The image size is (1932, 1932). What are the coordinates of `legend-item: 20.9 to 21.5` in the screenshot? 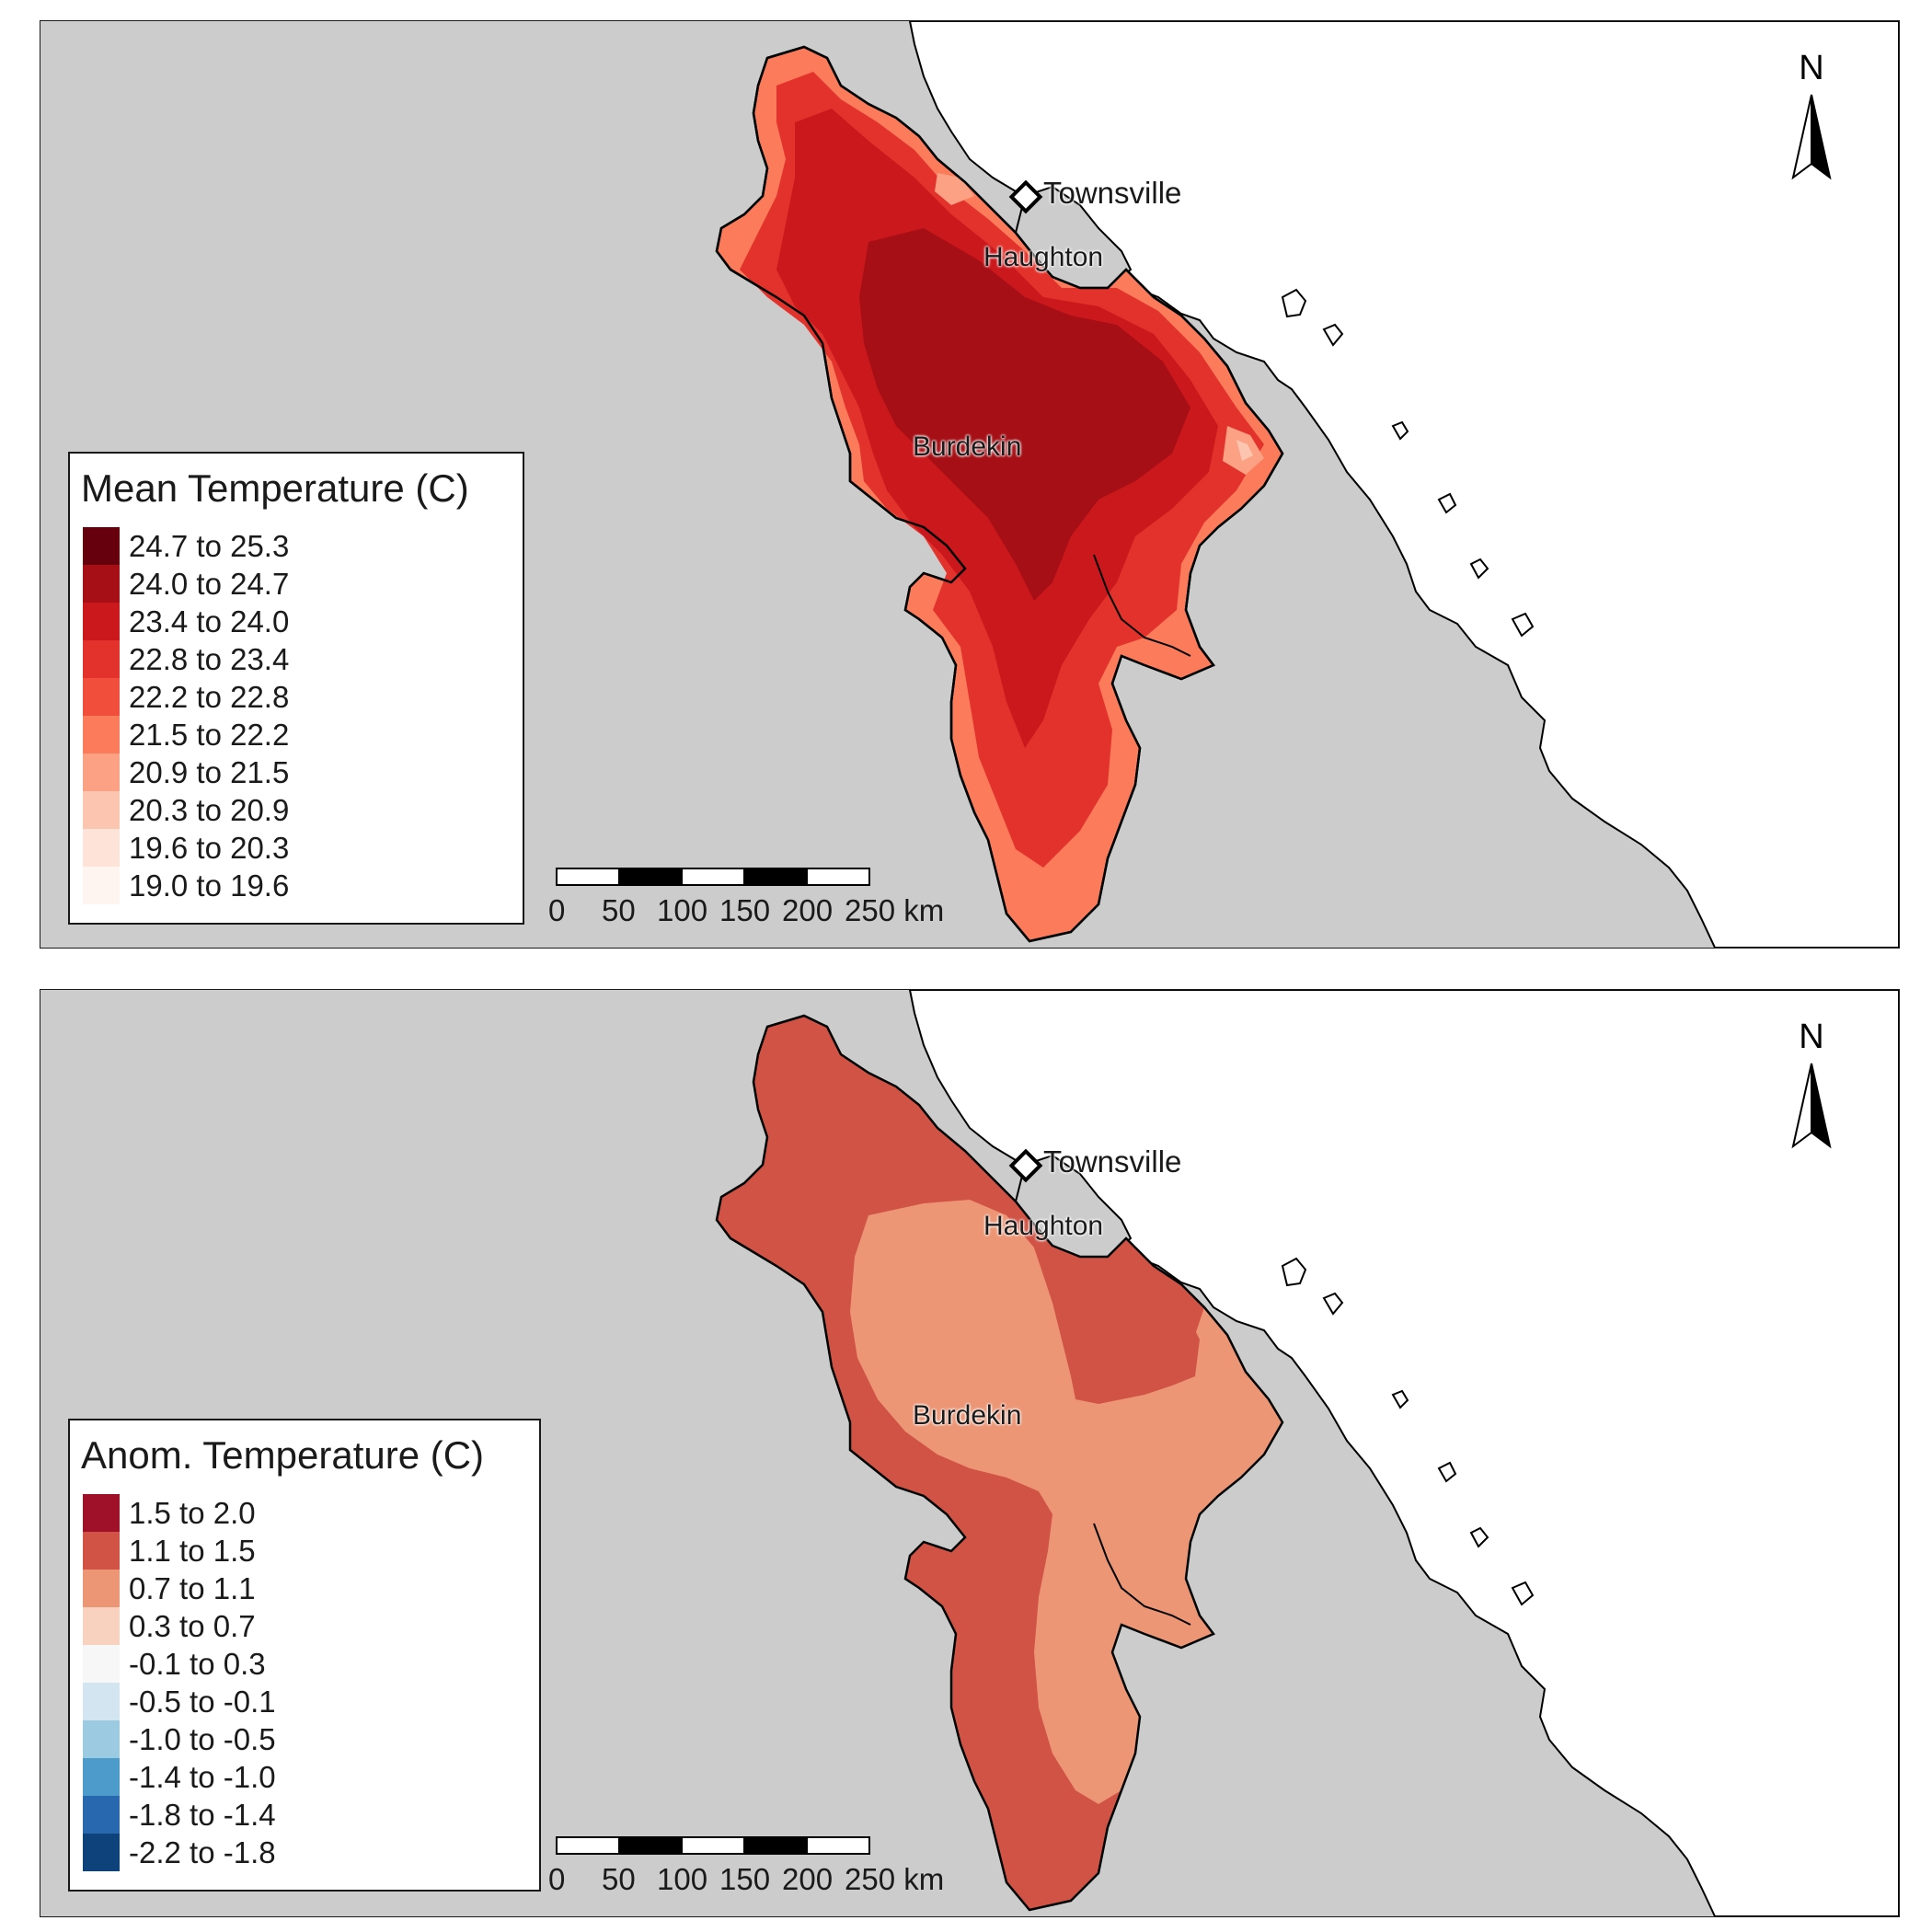 It's located at (294, 772).